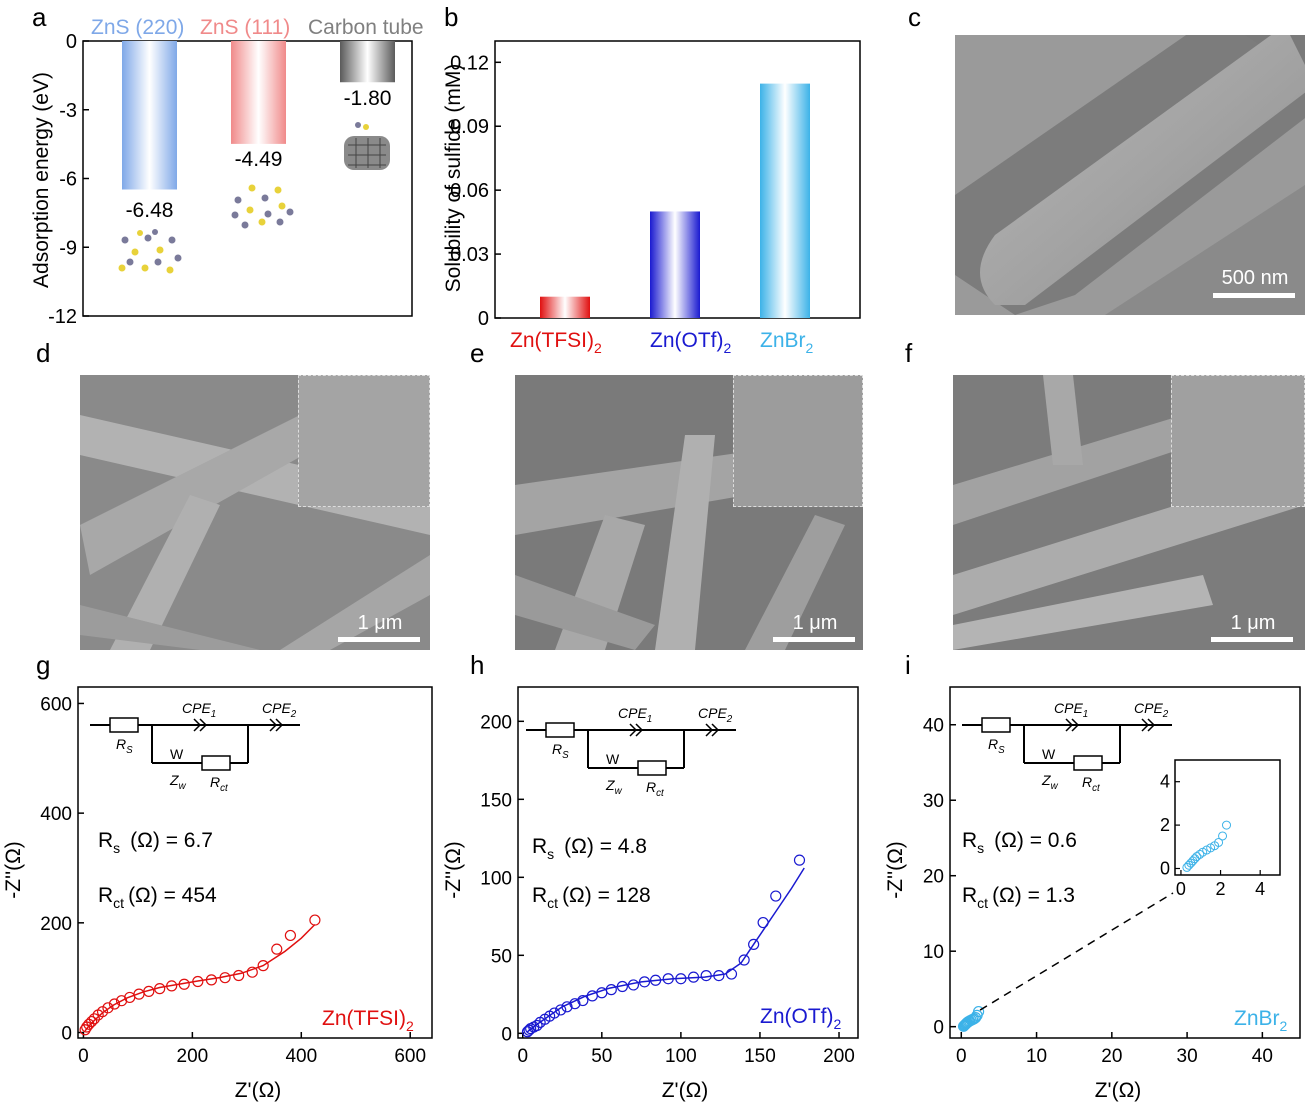 Image resolution: width=1311 pixels, height=1109 pixels. What do you see at coordinates (685, 1090) in the screenshot?
I see `chart-h-xlabel: Z'(Ω)` at bounding box center [685, 1090].